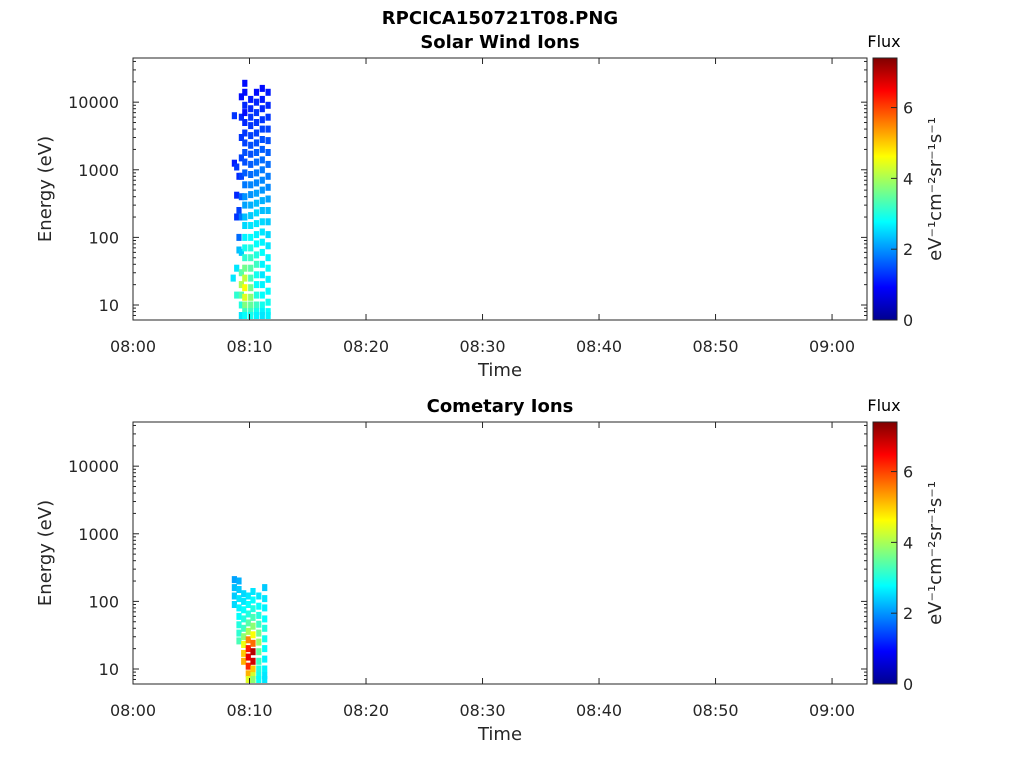 The image size is (1024, 768). What do you see at coordinates (902, 214) in the screenshot?
I see `colorbar-ticks: 0 2 4 6` at bounding box center [902, 214].